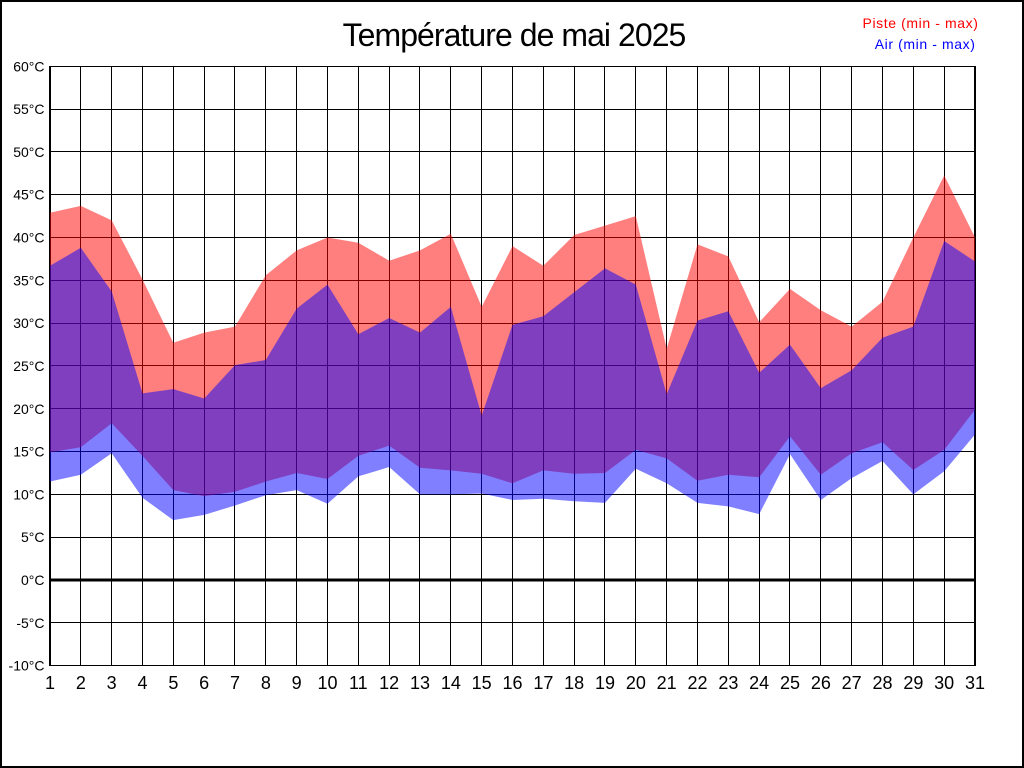 The height and width of the screenshot is (768, 1024). I want to click on svg-text: 30, so click(944, 683).